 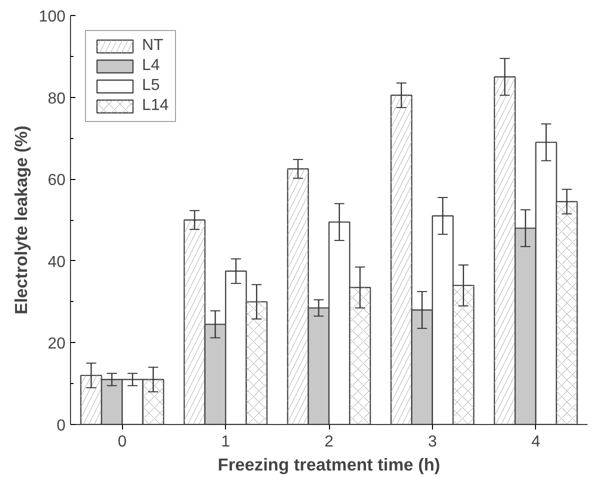 I want to click on legend-label: L4, so click(x=151, y=66).